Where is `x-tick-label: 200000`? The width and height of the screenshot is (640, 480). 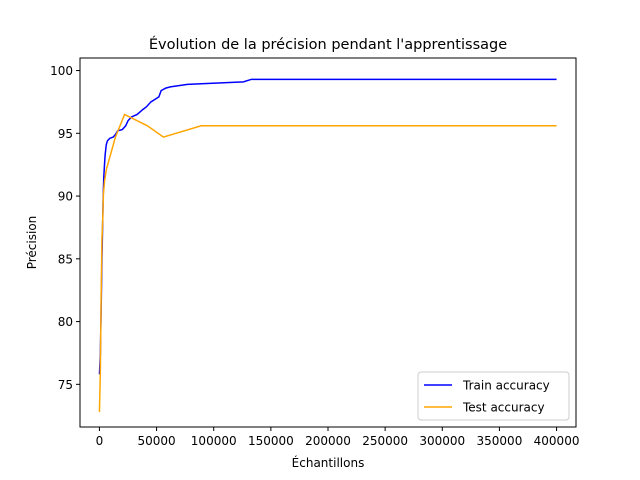
x-tick-label: 200000 is located at coordinates (328, 441).